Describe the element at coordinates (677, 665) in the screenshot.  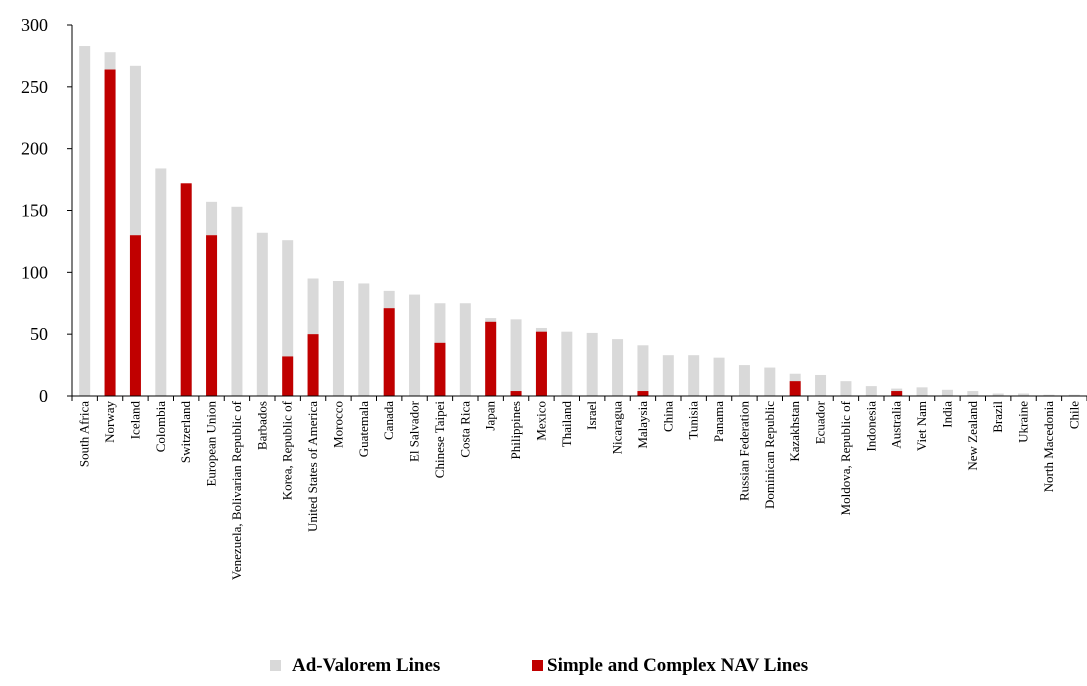
I see `legend-label-nav: Simple and Complex NAV Lines` at that location.